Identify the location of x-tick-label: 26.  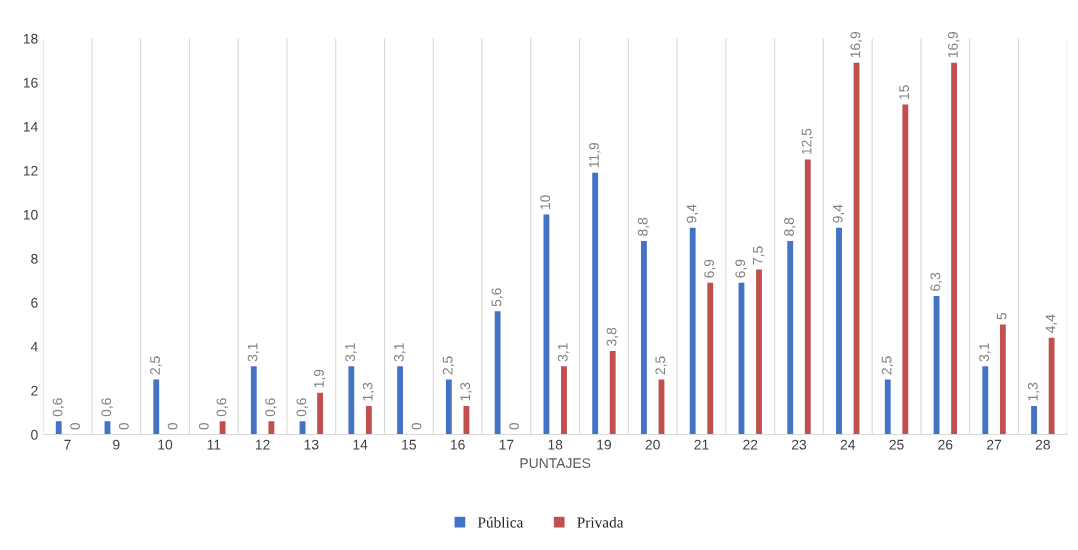
(945, 444).